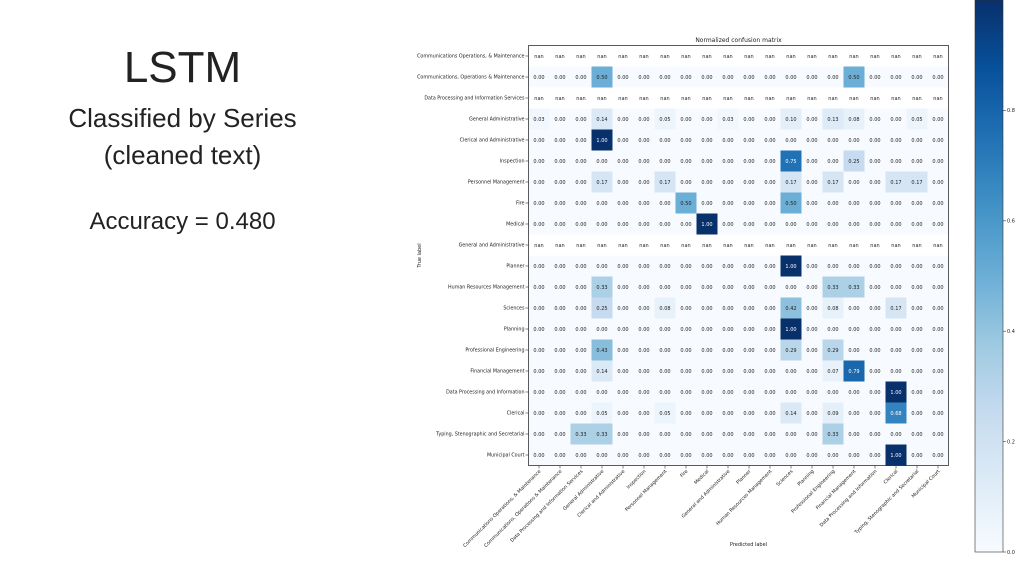 This screenshot has height=576, width=1024. Describe the element at coordinates (891, 477) in the screenshot. I see `x-tick-label: Clerical` at that location.